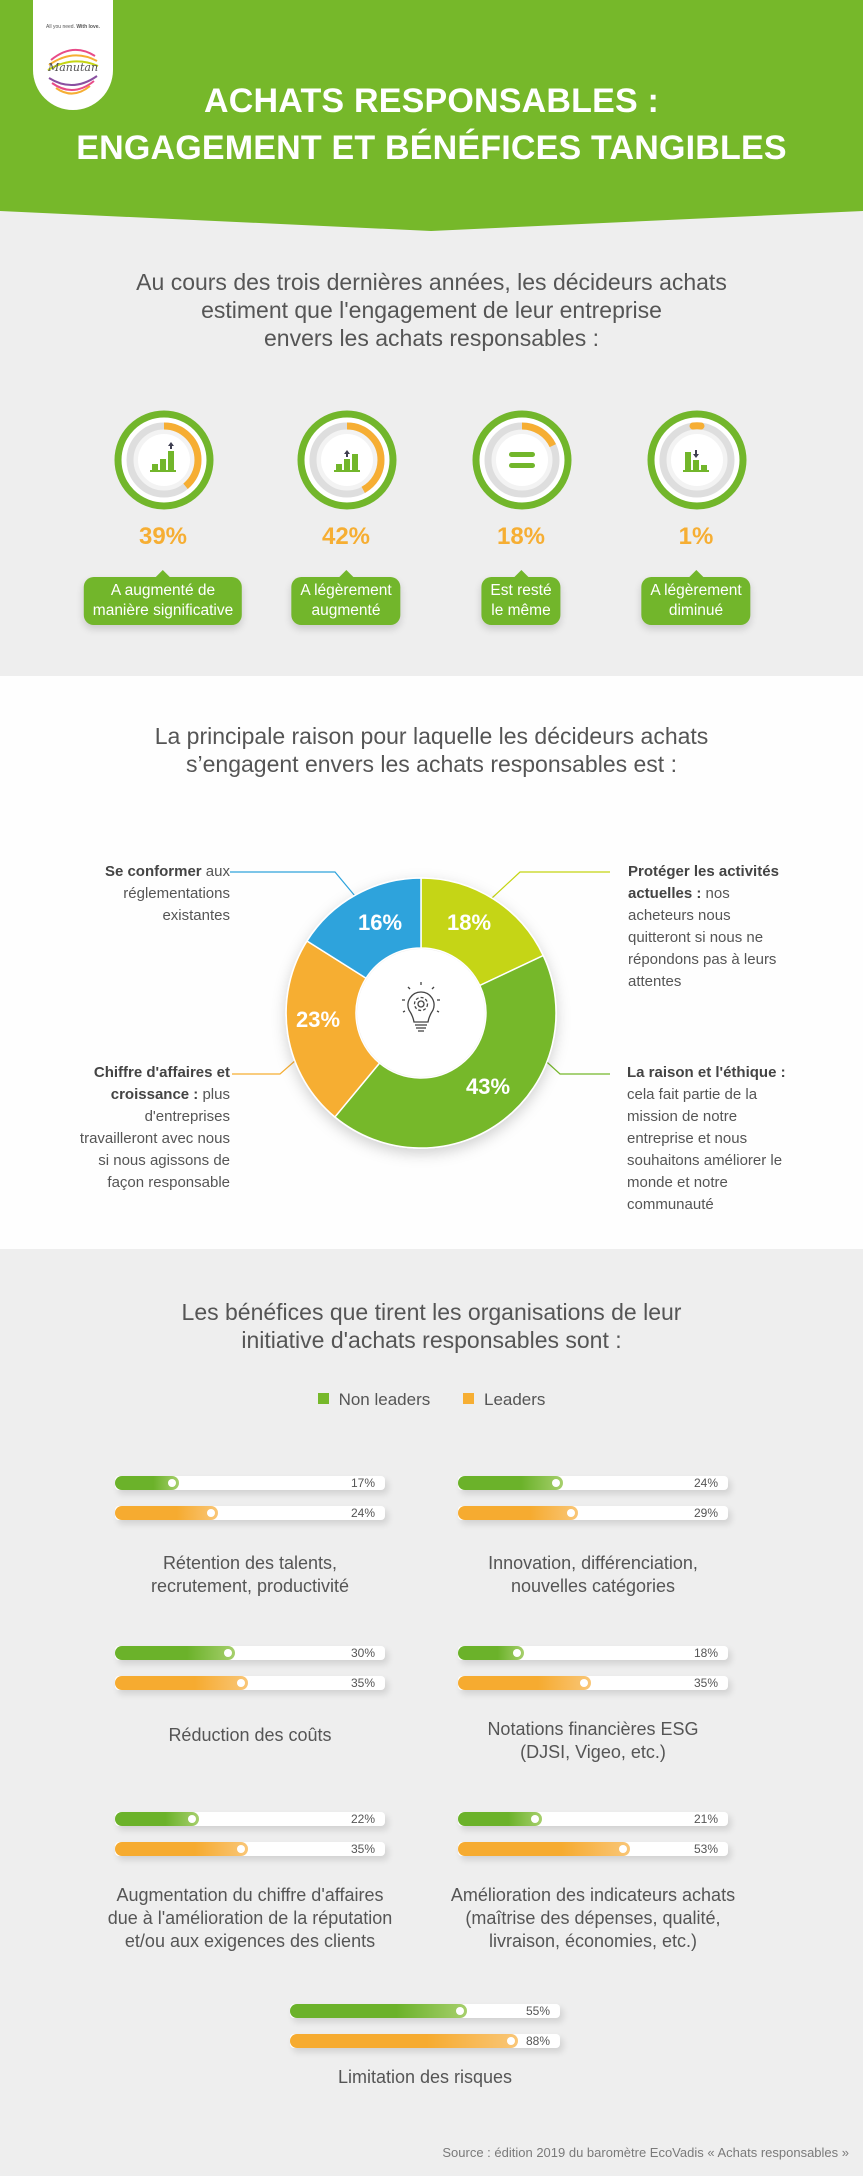 Image resolution: width=863 pixels, height=2176 pixels. Describe the element at coordinates (431, 1400) in the screenshot. I see `benefits-legend: Non leaders Leaders` at that location.